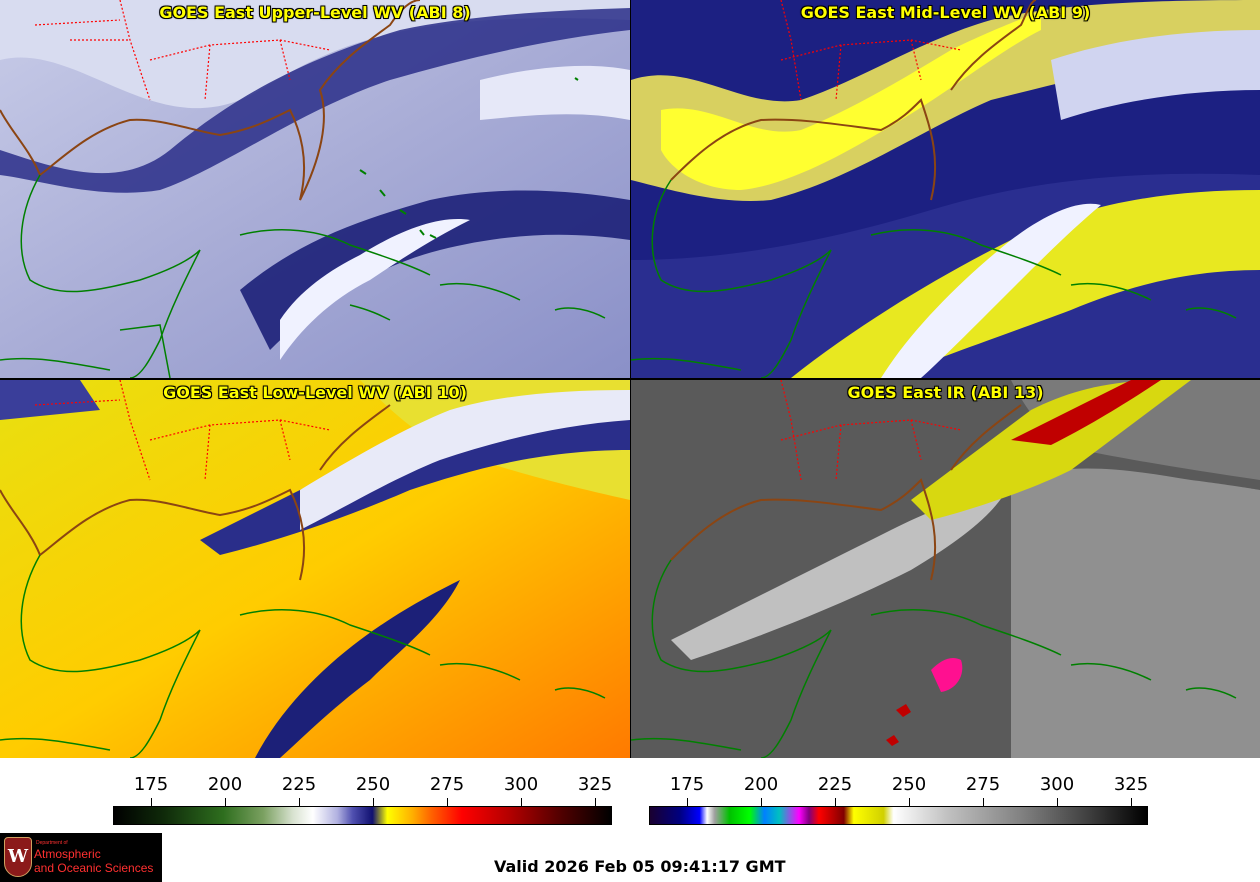 The width and height of the screenshot is (1260, 882). Describe the element at coordinates (315, 798) in the screenshot. I see `wv-color-scale: 175 200 225 250 275 300 325` at that location.